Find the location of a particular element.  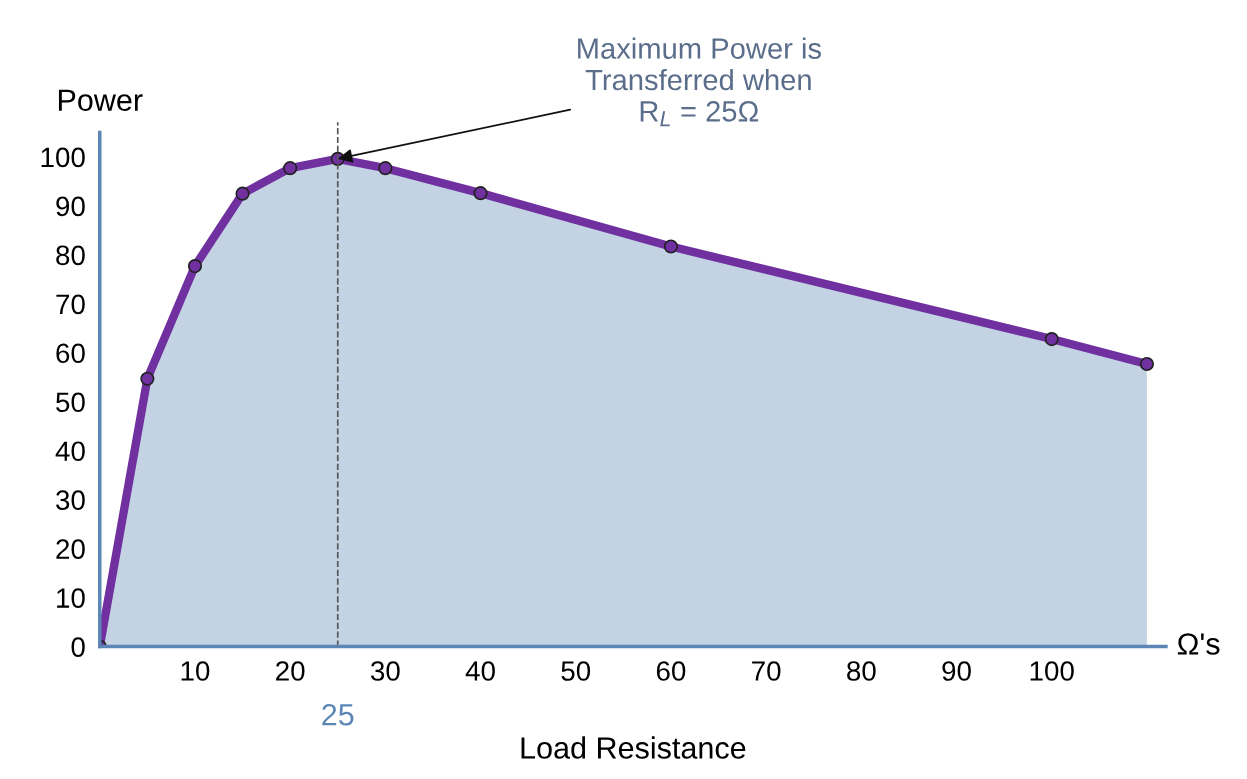

x-tick-label: 100 is located at coordinates (1052, 671).